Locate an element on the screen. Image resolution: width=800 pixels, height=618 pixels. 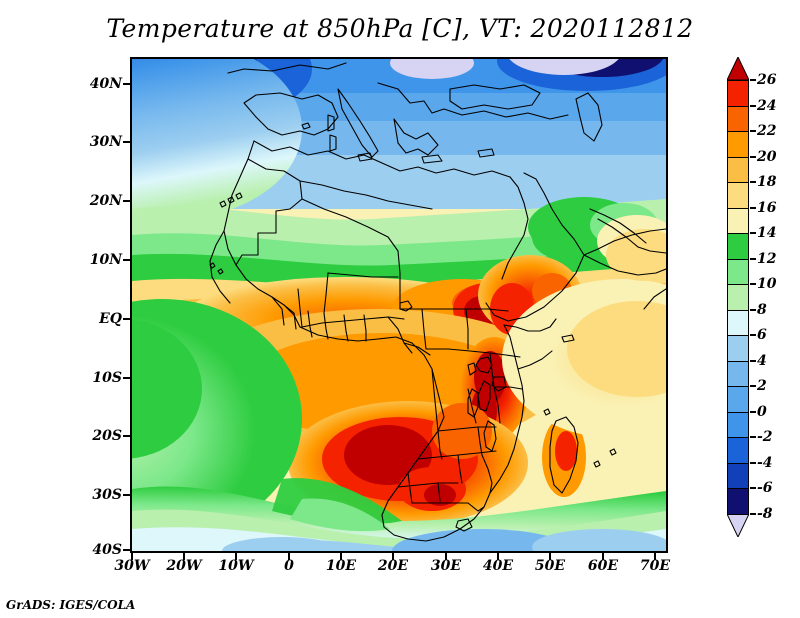
x-tick-label: 60E is located at coordinates (603, 566).